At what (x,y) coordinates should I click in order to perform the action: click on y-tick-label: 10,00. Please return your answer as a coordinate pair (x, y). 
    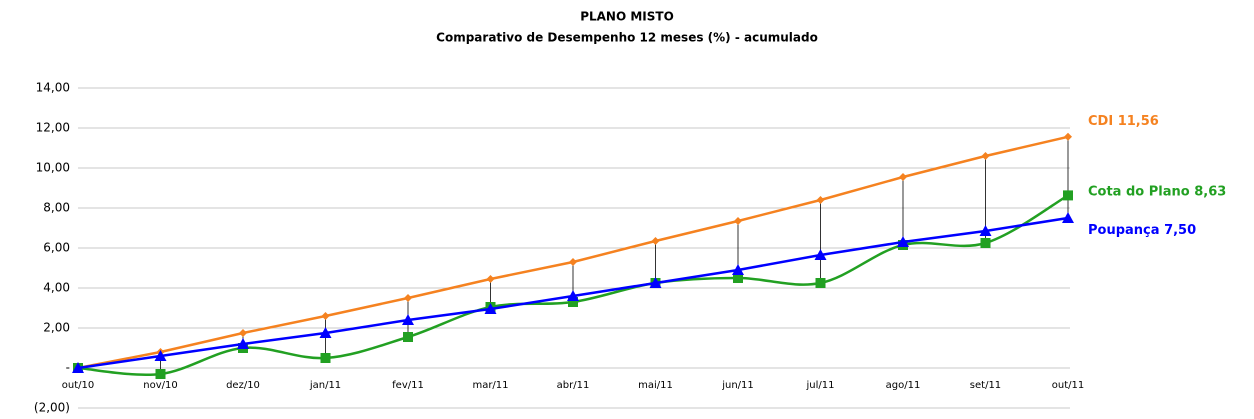
    Looking at the image, I should click on (53, 168).